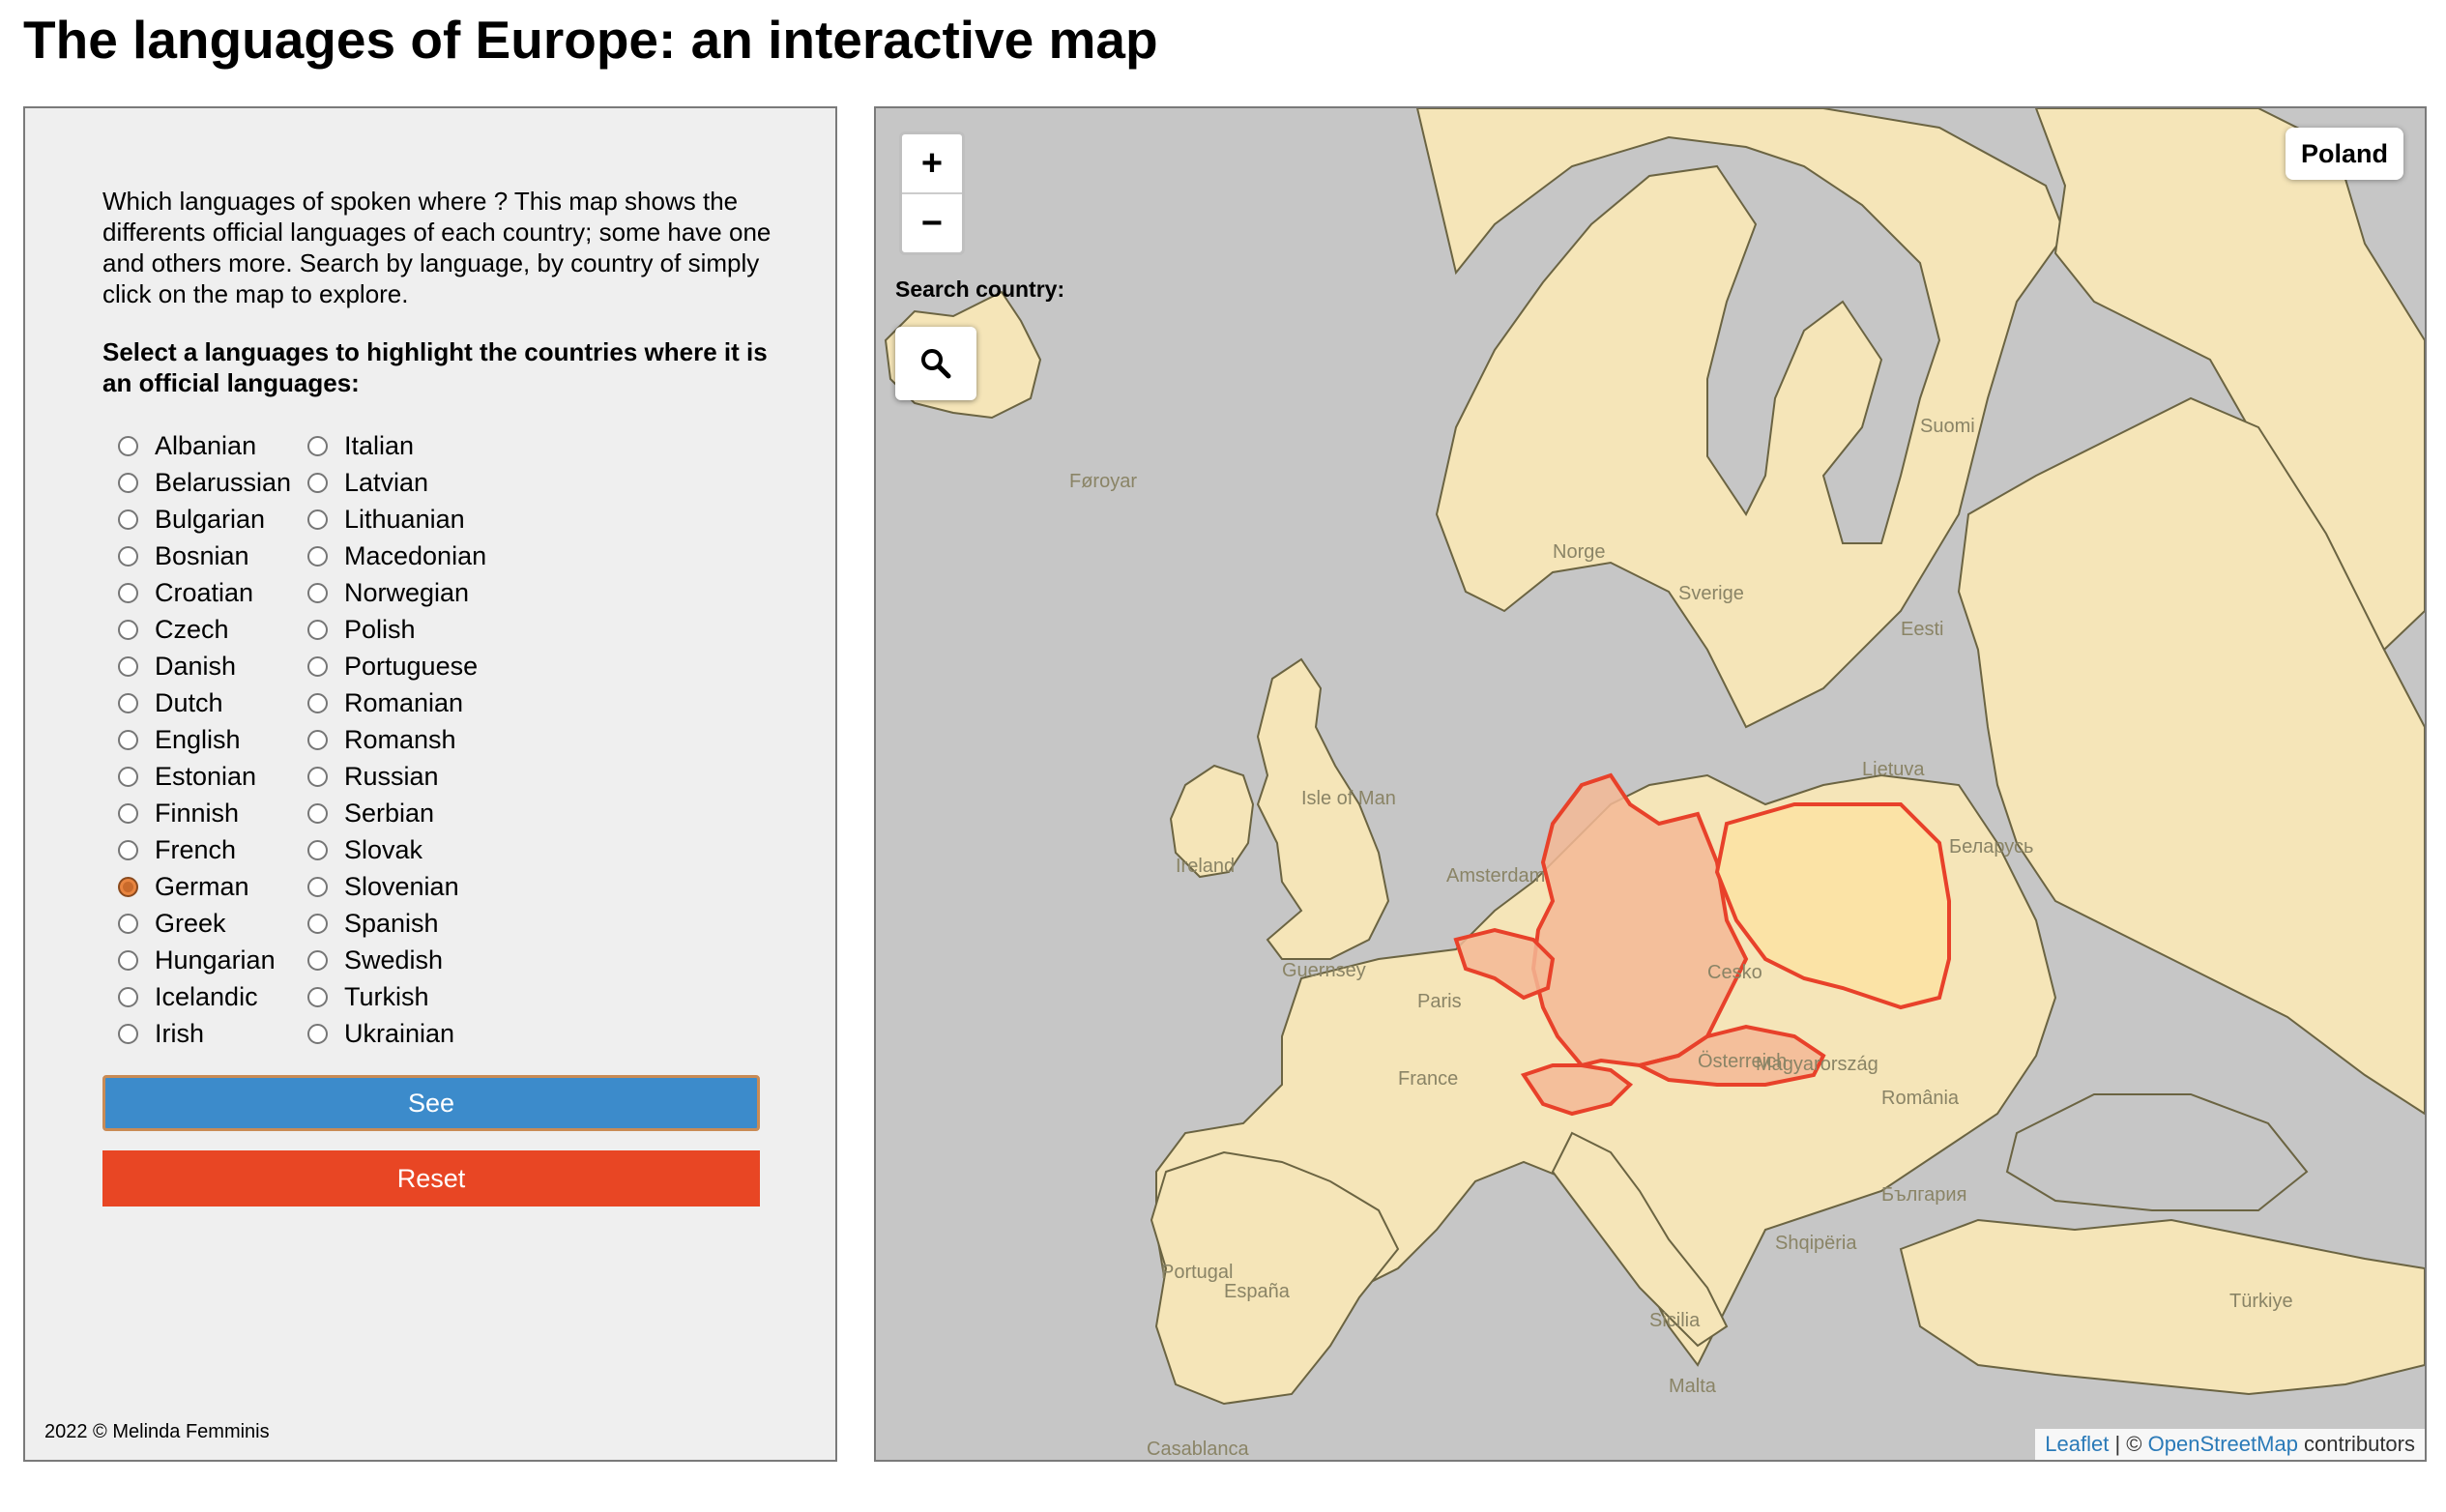  Describe the element at coordinates (1741, 418) in the screenshot. I see `scandinavia-shape` at that location.